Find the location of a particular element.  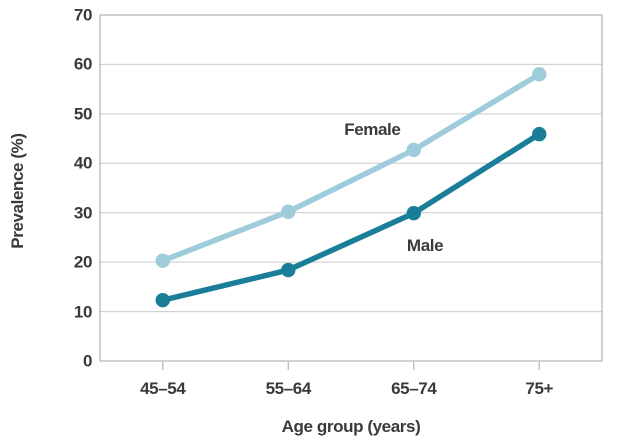

xtick-label-1: 55–64 is located at coordinates (288, 388).